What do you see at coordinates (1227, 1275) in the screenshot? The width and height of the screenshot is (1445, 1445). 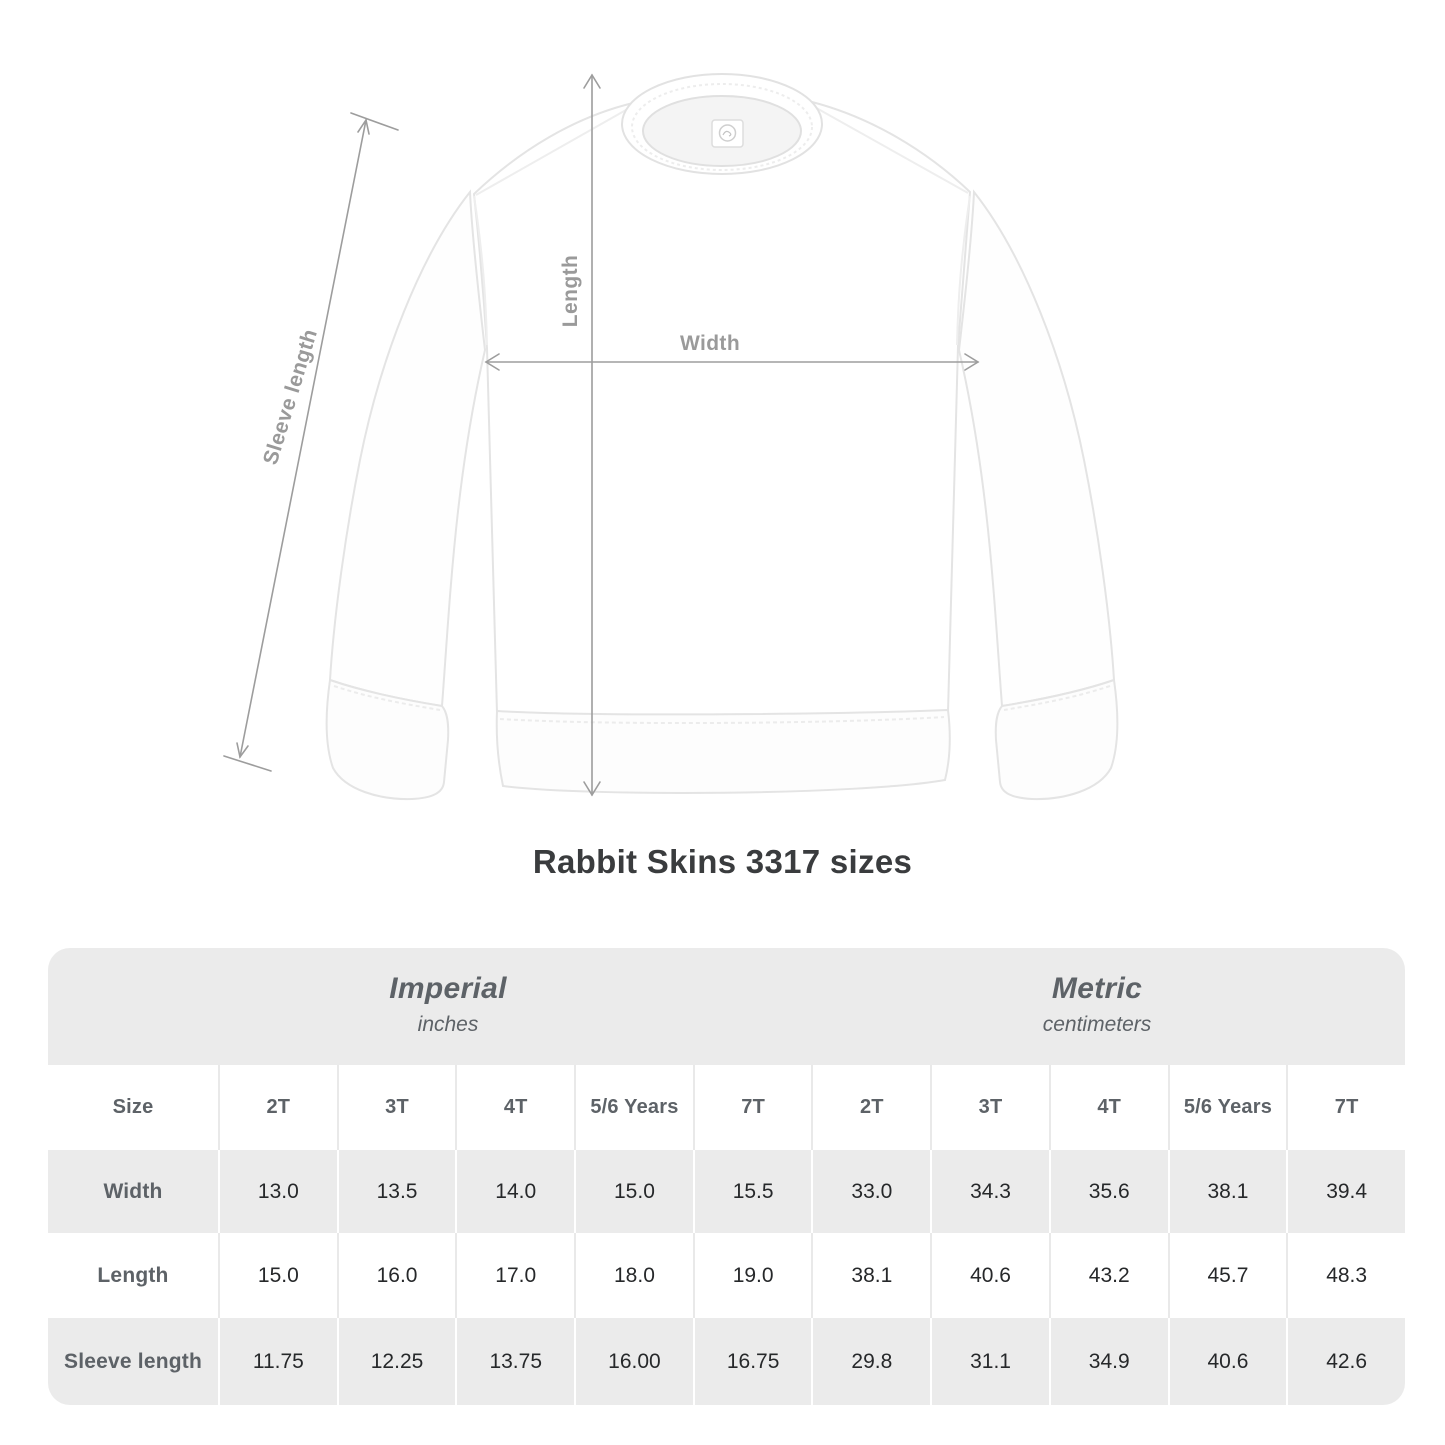 I see `table-cell: 45.7` at bounding box center [1227, 1275].